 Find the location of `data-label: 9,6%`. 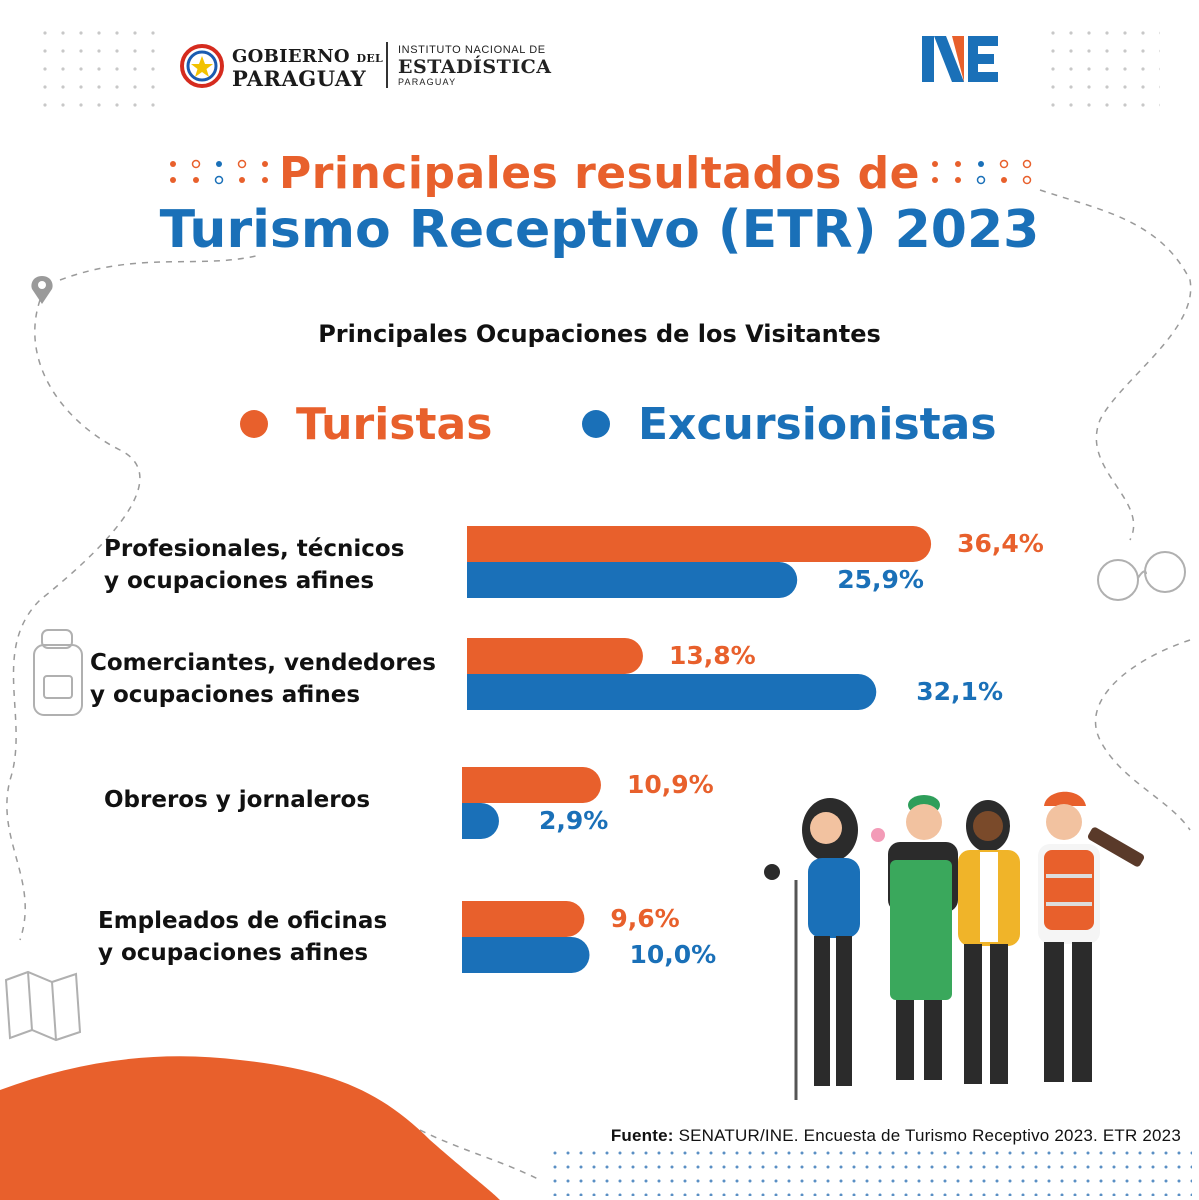

data-label: 9,6% is located at coordinates (644, 918).